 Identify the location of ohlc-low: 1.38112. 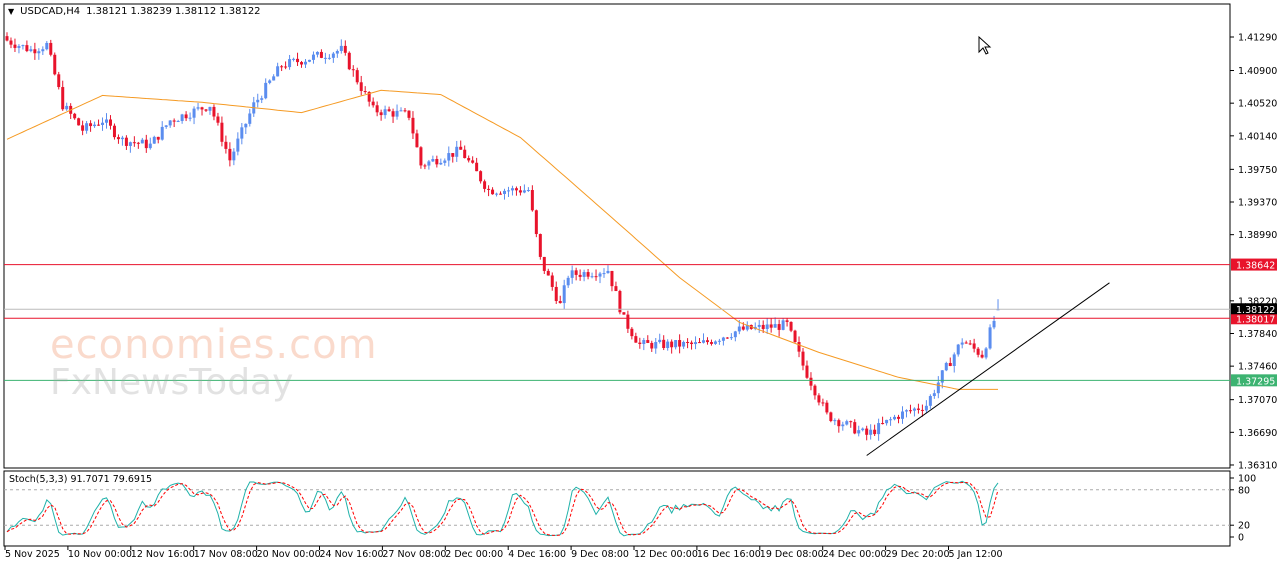
(195, 11).